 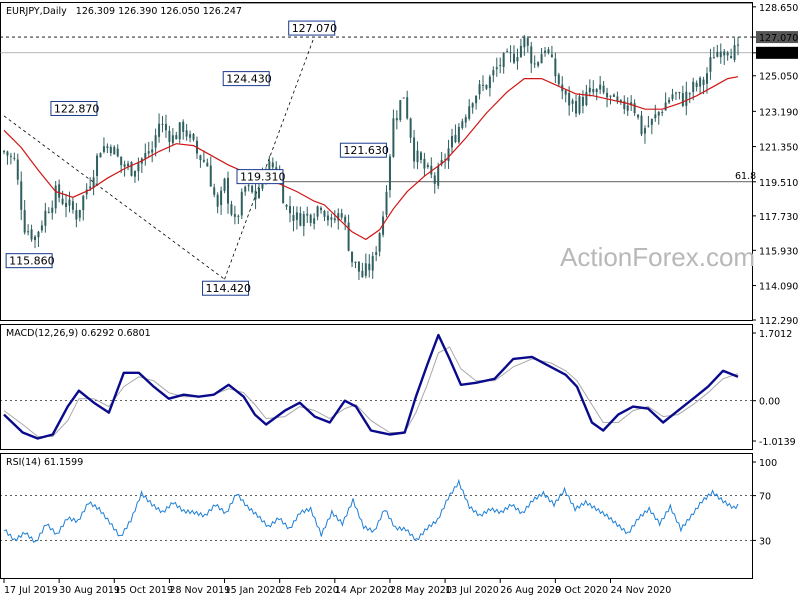 What do you see at coordinates (765, 541) in the screenshot?
I see `rsi-axis-label: 30` at bounding box center [765, 541].